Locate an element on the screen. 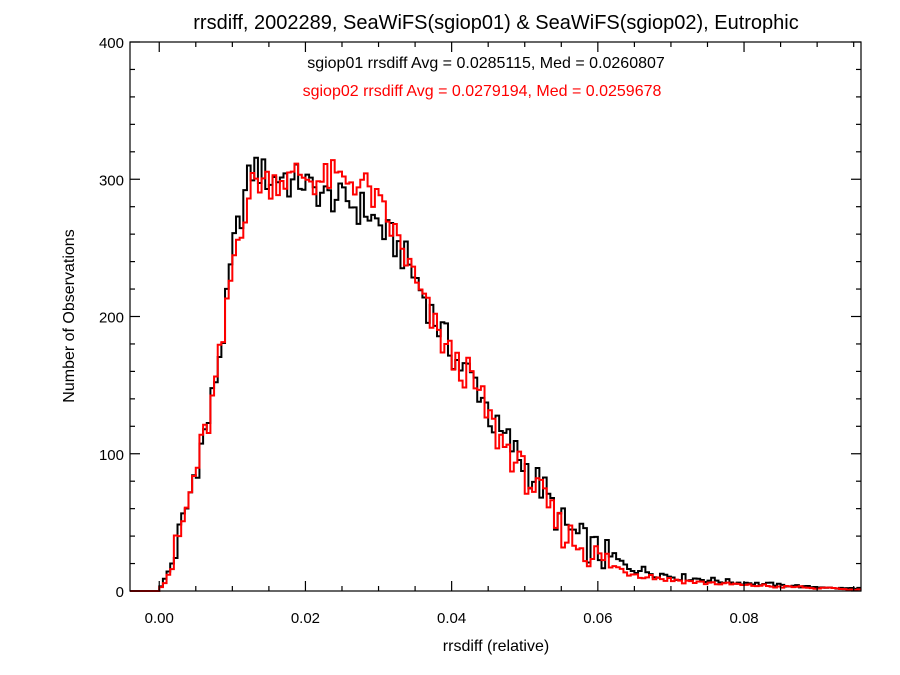 This screenshot has height=675, width=900. y-axis-label: Number of Observations is located at coordinates (69, 315).